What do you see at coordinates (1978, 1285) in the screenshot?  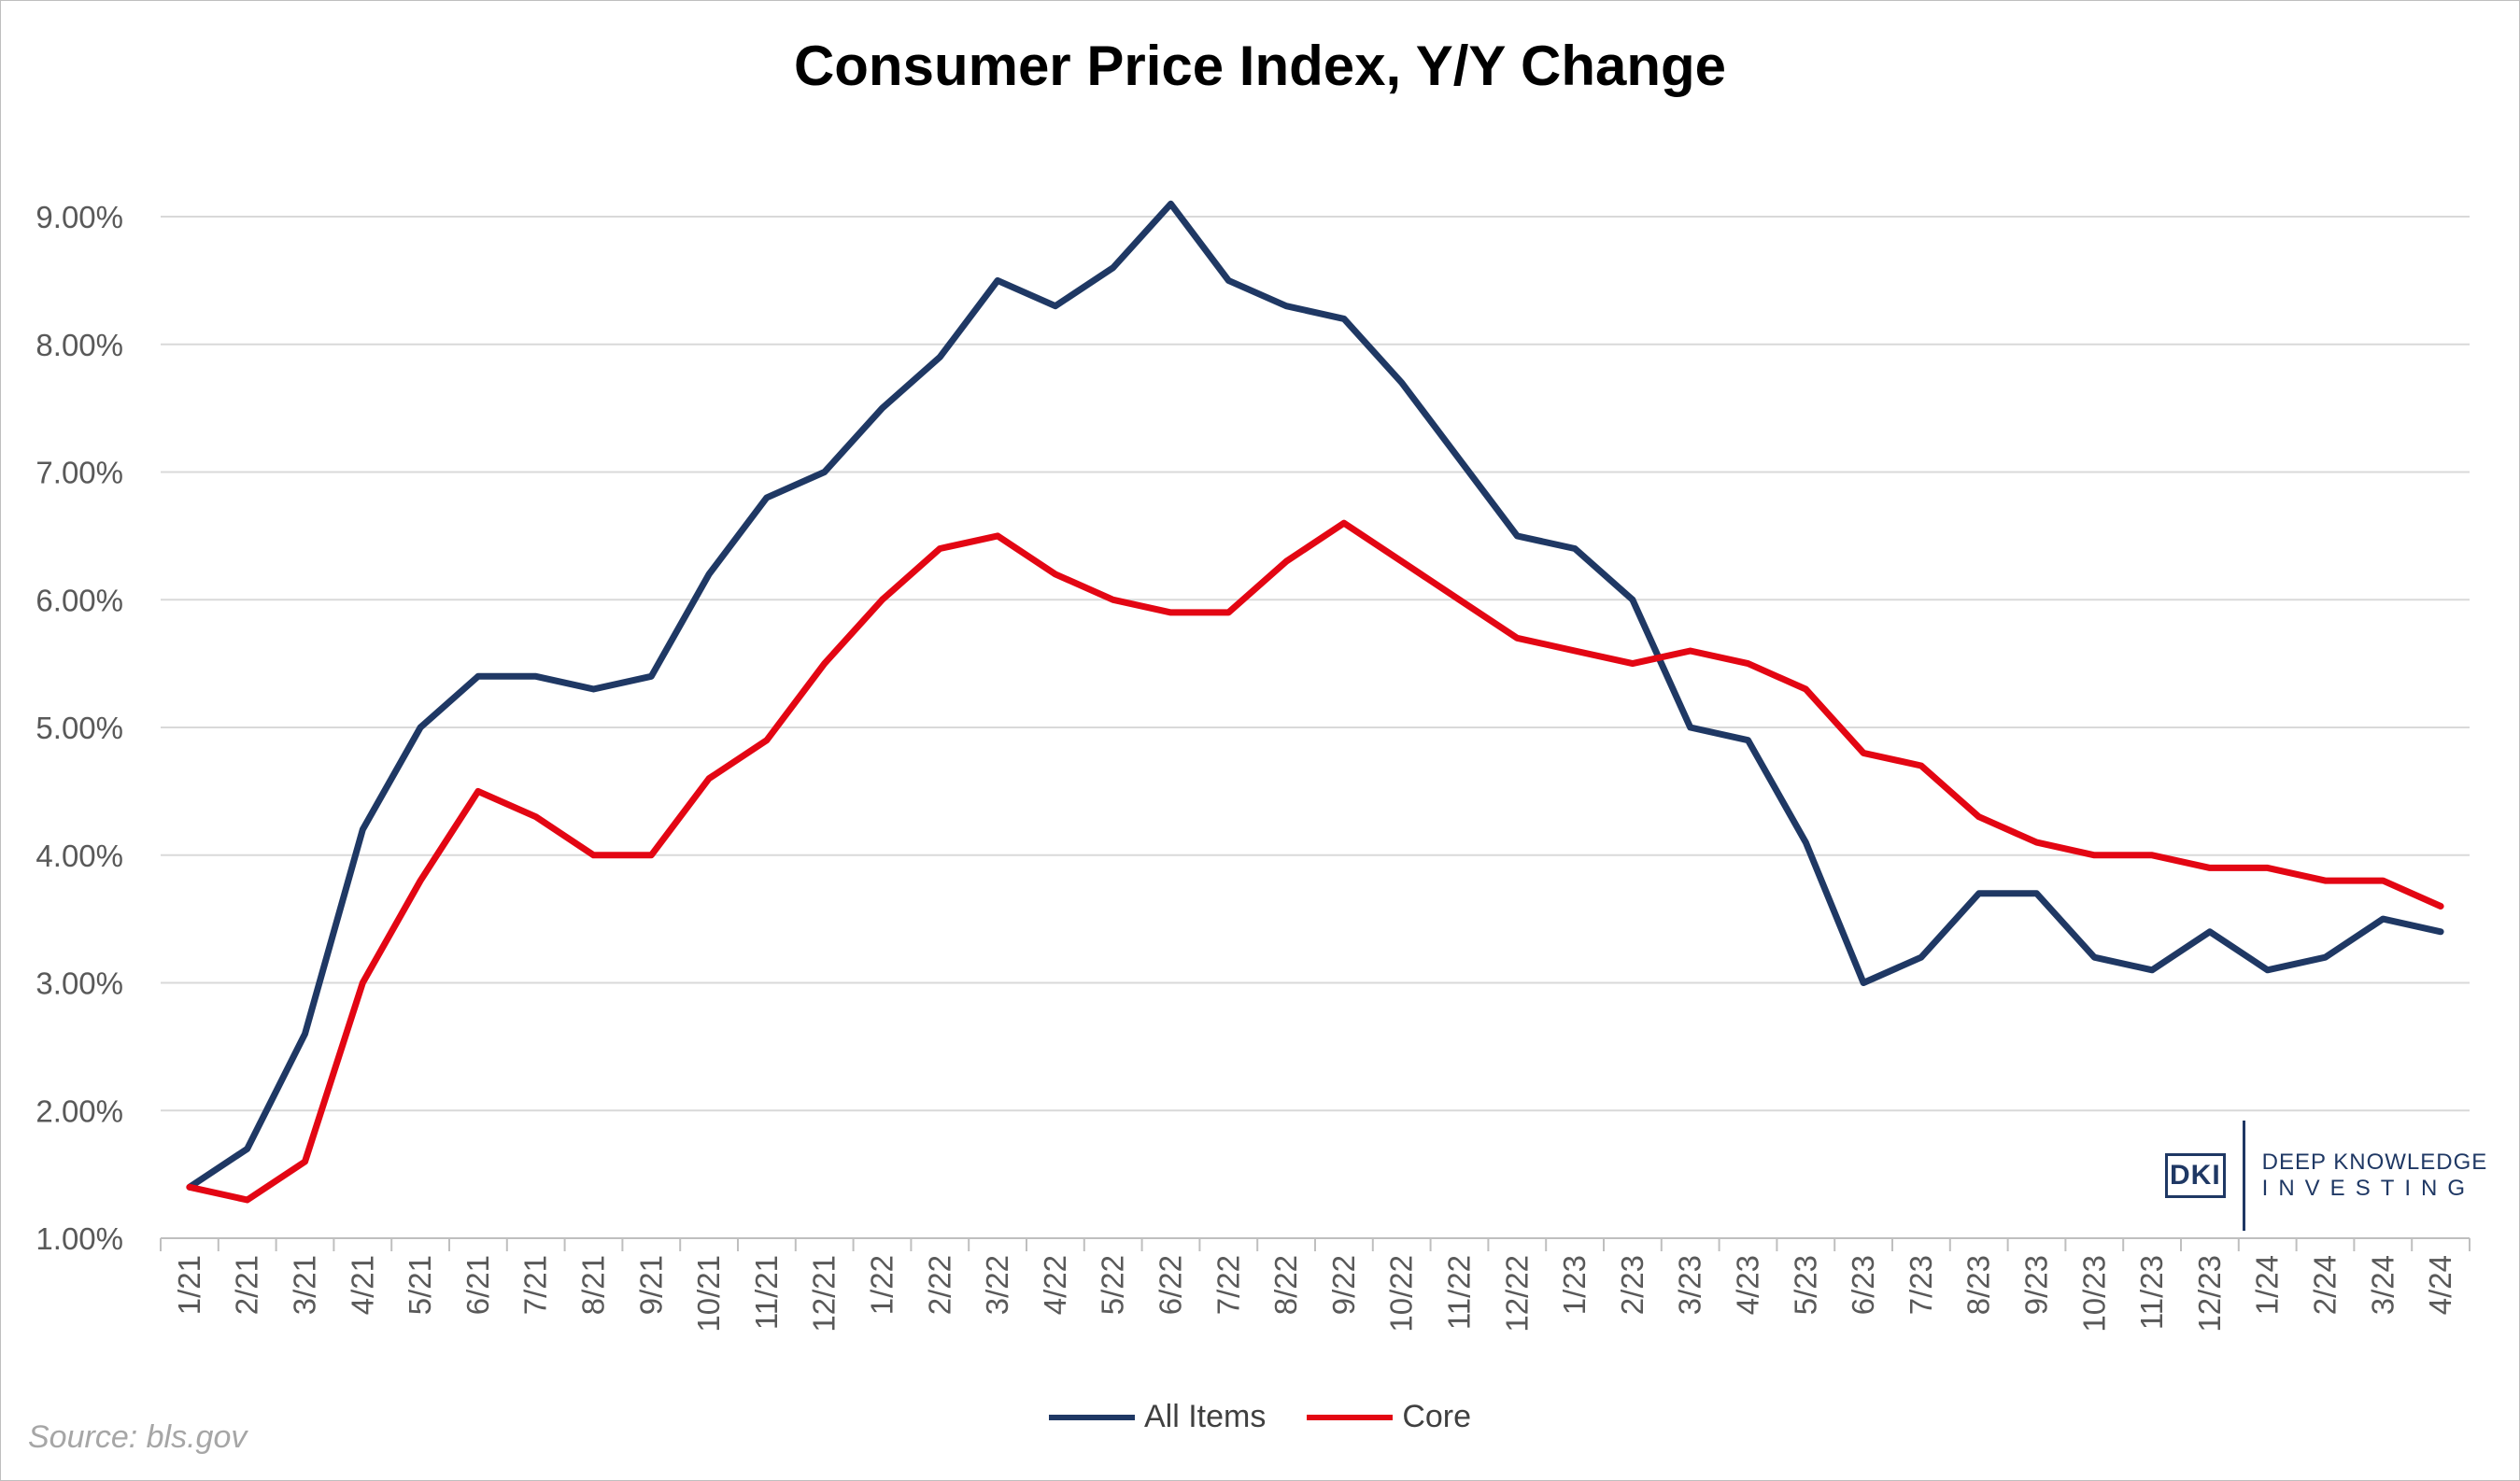 I see `x-tick-label: 8/23` at bounding box center [1978, 1285].